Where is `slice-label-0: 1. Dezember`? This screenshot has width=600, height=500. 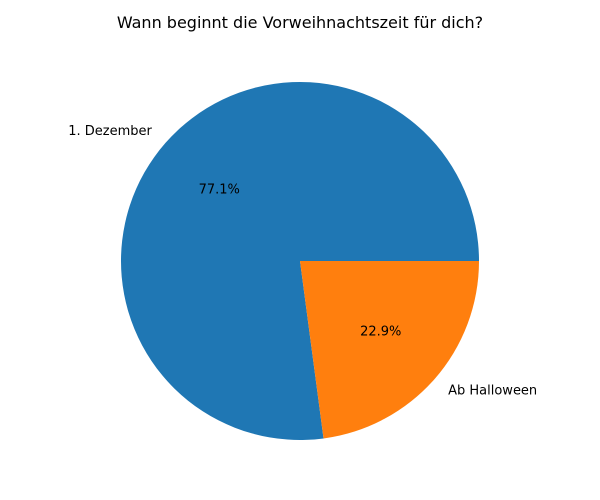
slice-label-0: 1. Dezember is located at coordinates (110, 131).